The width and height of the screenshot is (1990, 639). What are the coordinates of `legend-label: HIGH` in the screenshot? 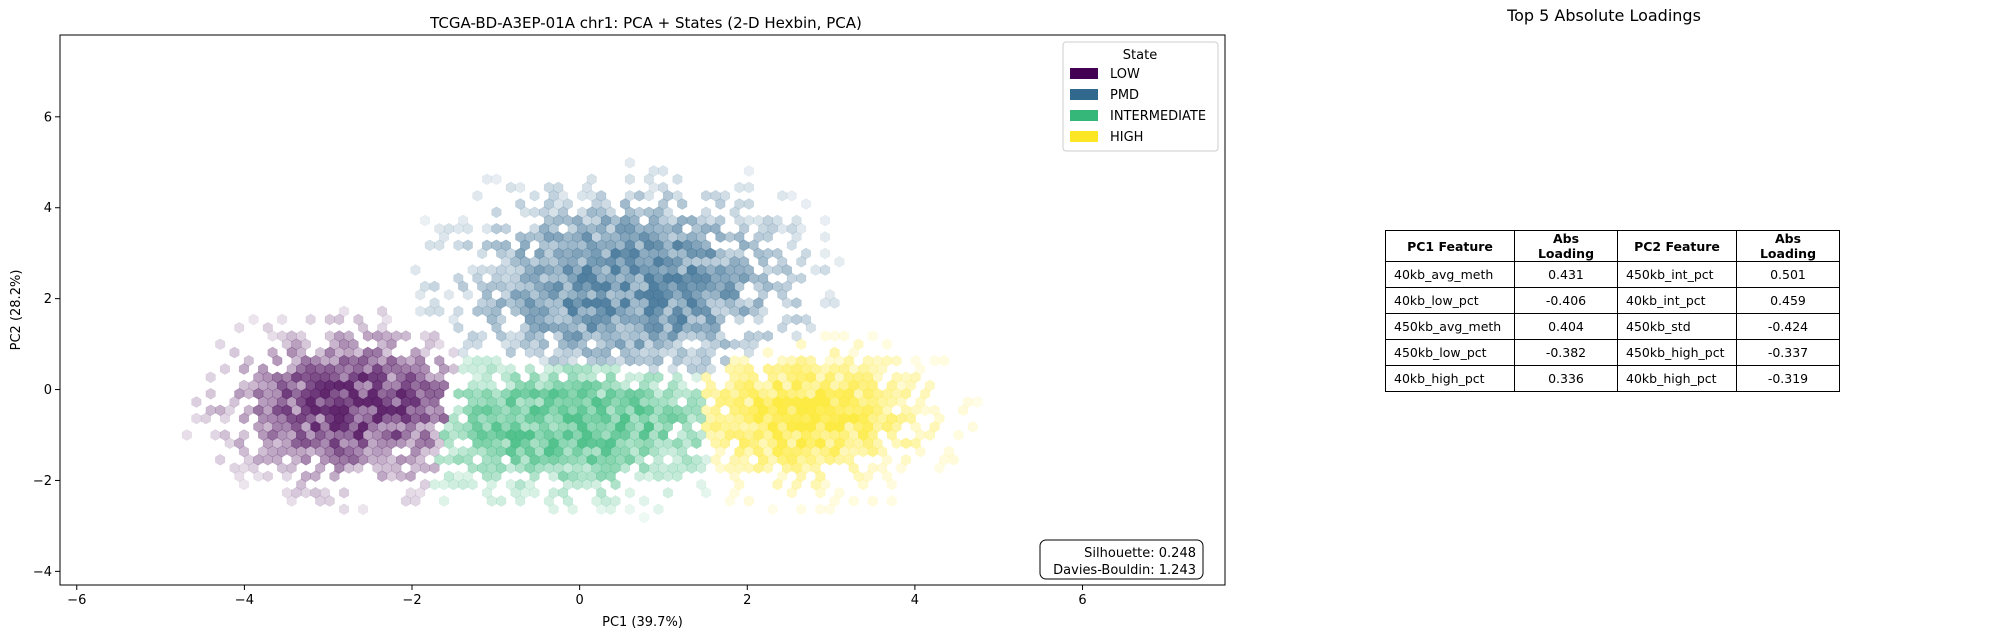 It's located at (1126, 137).